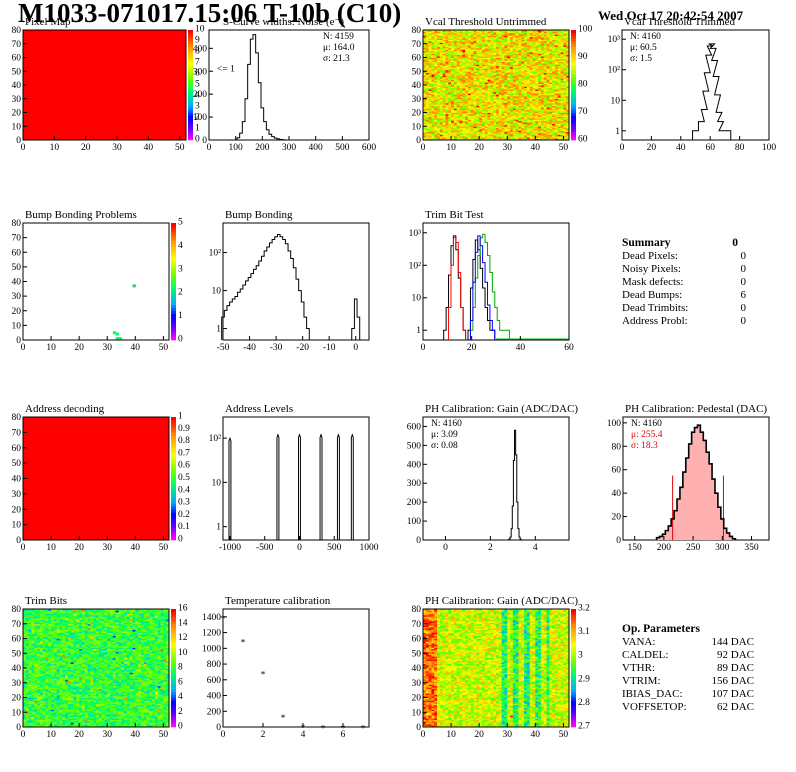  What do you see at coordinates (712, 91) in the screenshot?
I see `histogram-line` at bounding box center [712, 91].